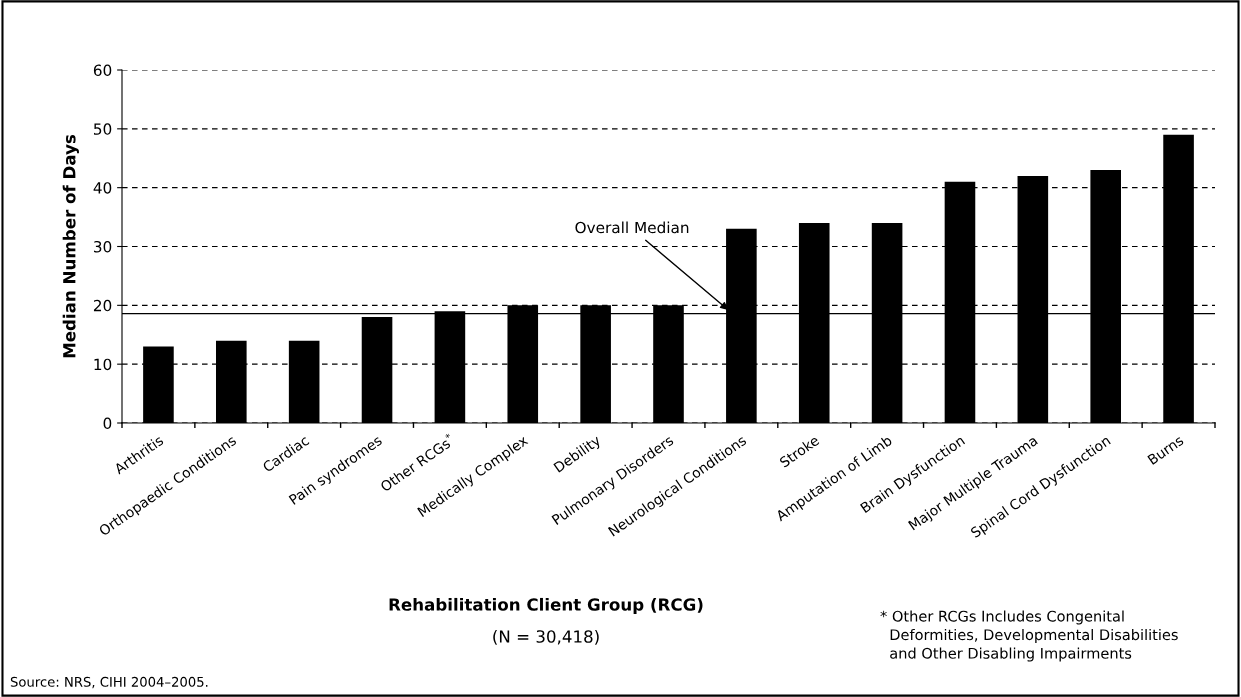 This screenshot has height=697, width=1241. I want to click on text: (N = 30,418), so click(546, 637).